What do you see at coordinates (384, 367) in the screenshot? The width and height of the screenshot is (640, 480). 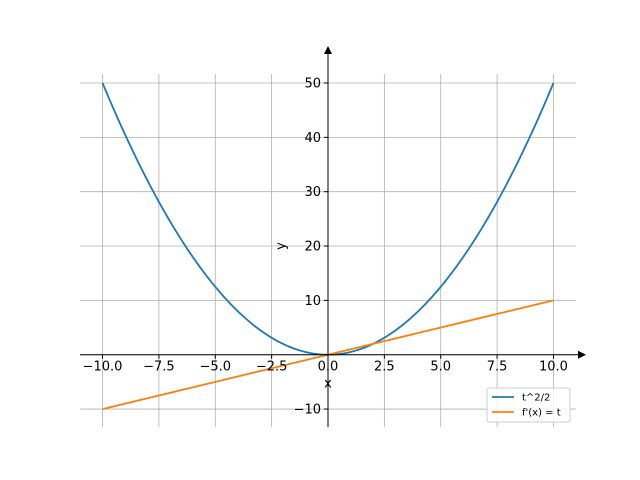 I see `x-tick-label: 2.5` at bounding box center [384, 367].